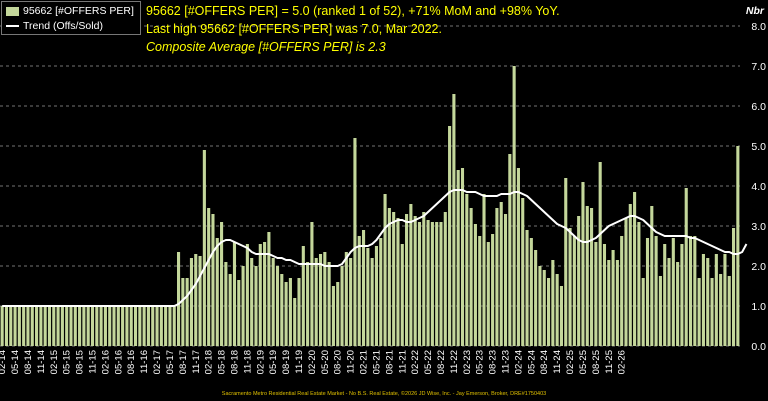 This screenshot has width=768, height=401. Describe the element at coordinates (364, 362) in the screenshot. I see `x-tick-label: 02-21` at that location.